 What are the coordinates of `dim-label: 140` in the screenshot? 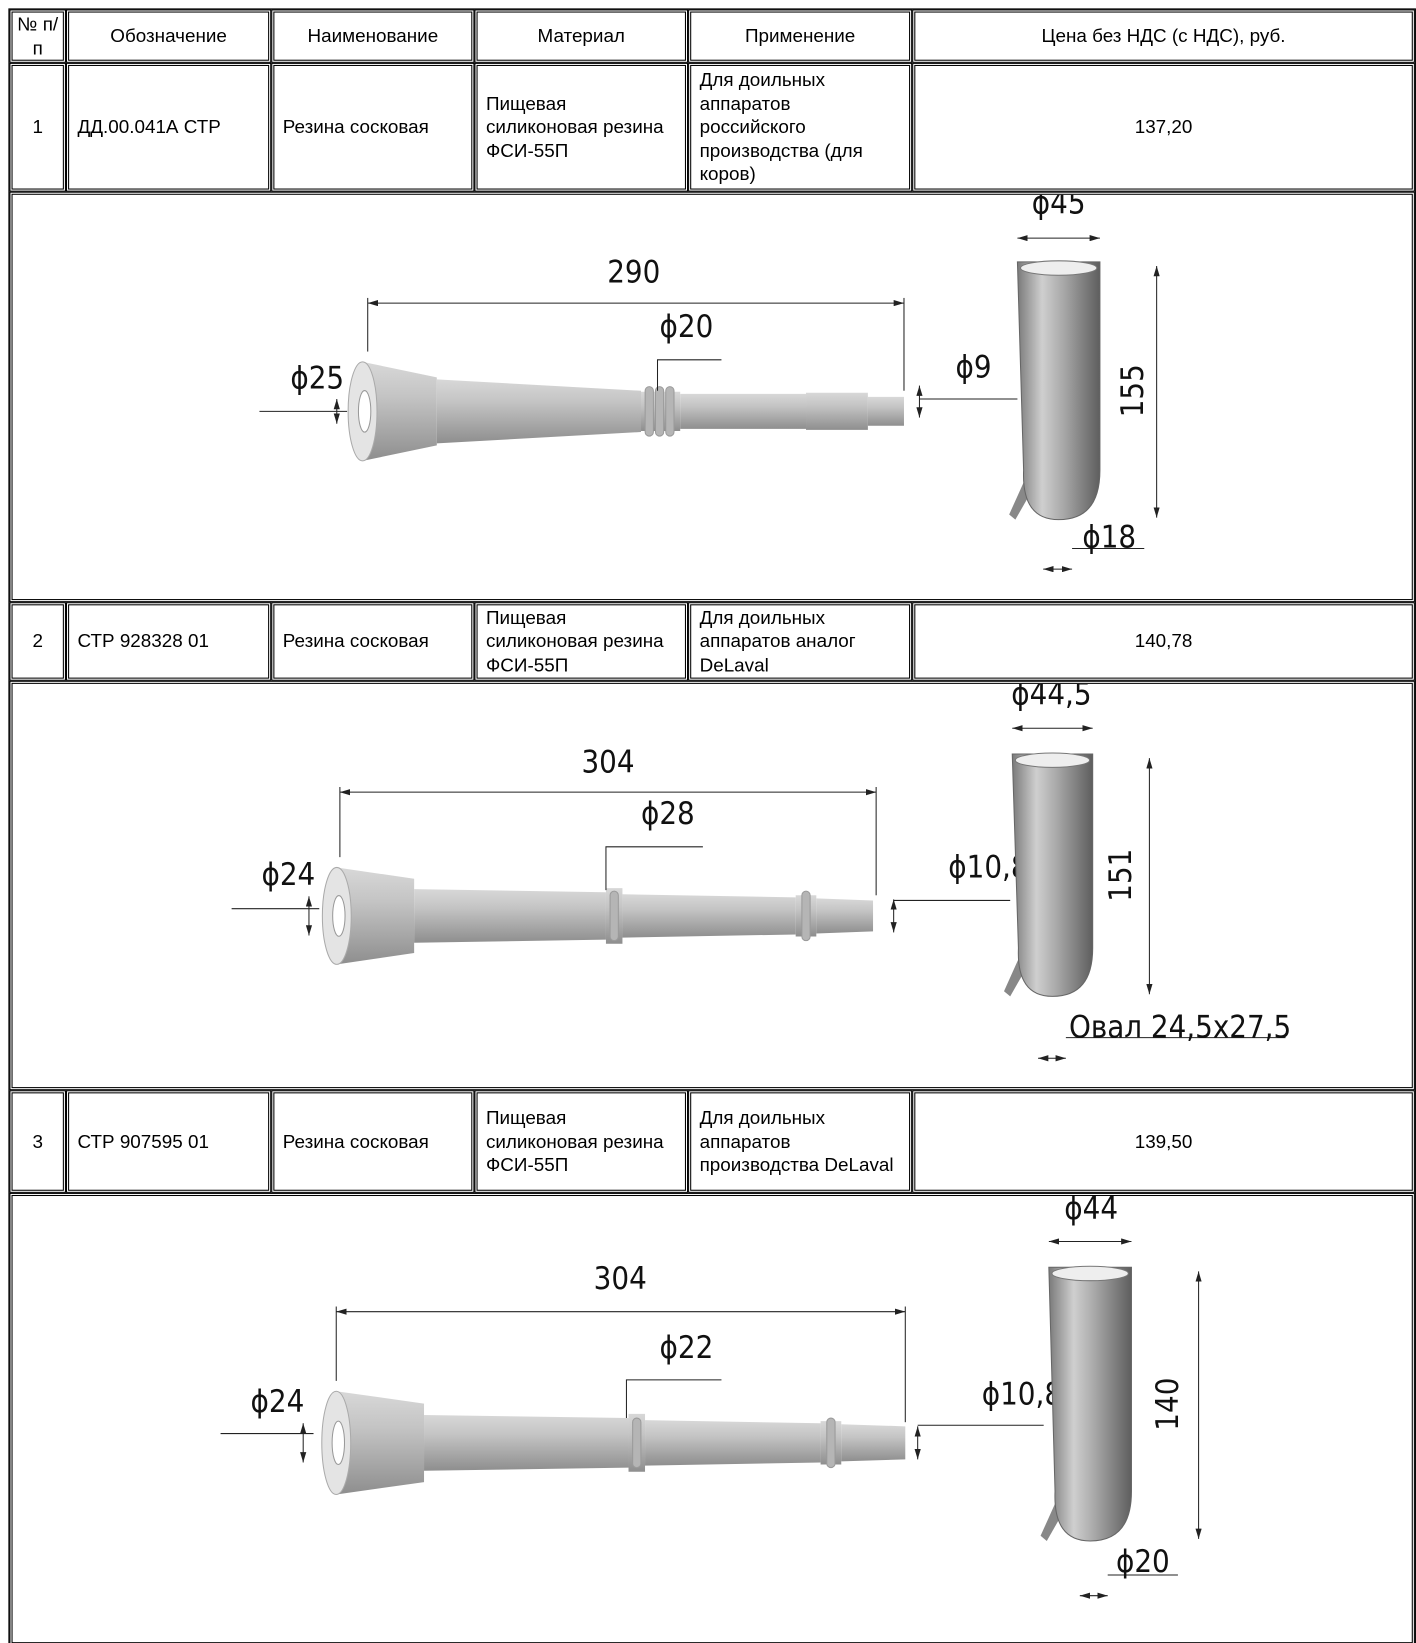 It's located at (1168, 1404).